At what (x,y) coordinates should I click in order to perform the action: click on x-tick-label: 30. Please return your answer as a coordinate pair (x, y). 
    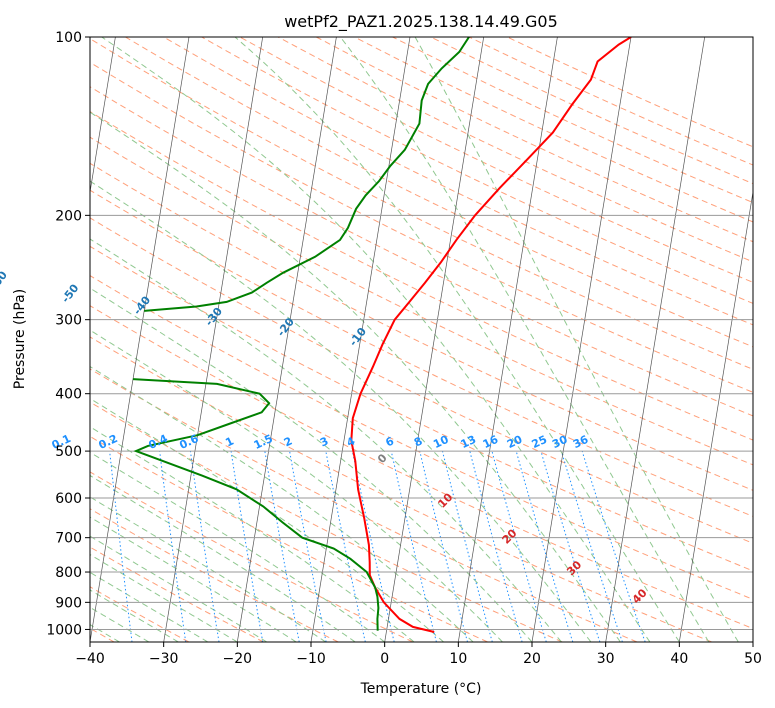
    Looking at the image, I should click on (606, 659).